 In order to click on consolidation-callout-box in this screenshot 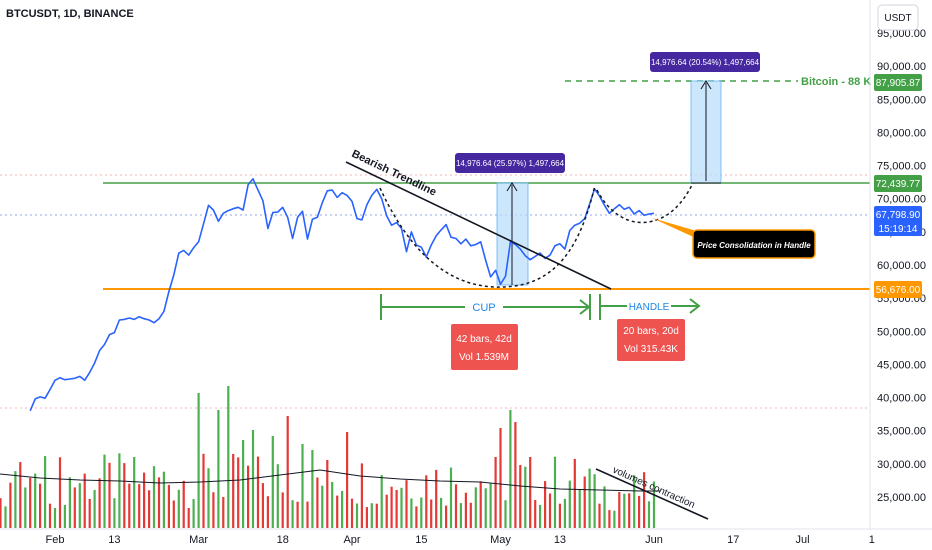, I will do `click(754, 244)`.